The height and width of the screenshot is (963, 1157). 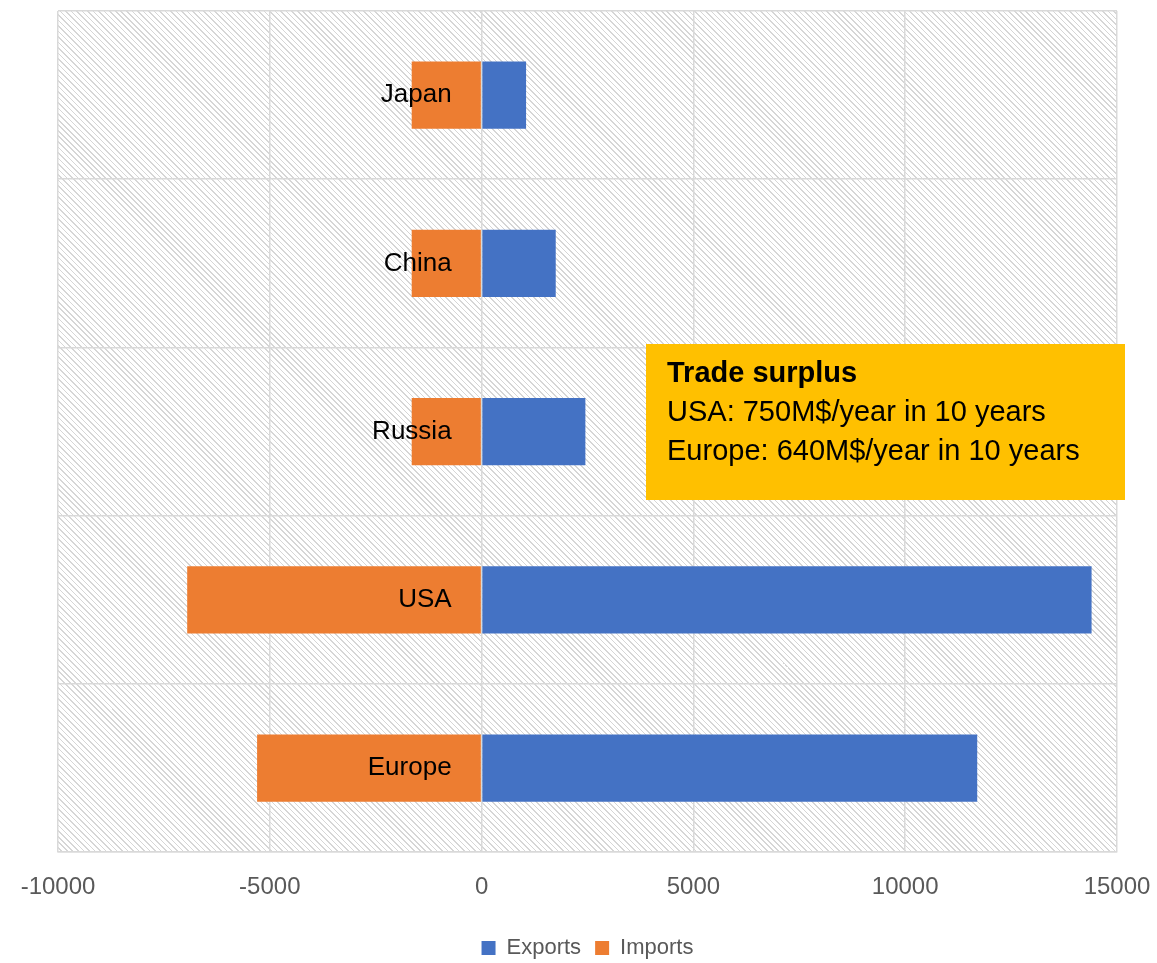 I want to click on x-tick-label: 10000, so click(x=905, y=886).